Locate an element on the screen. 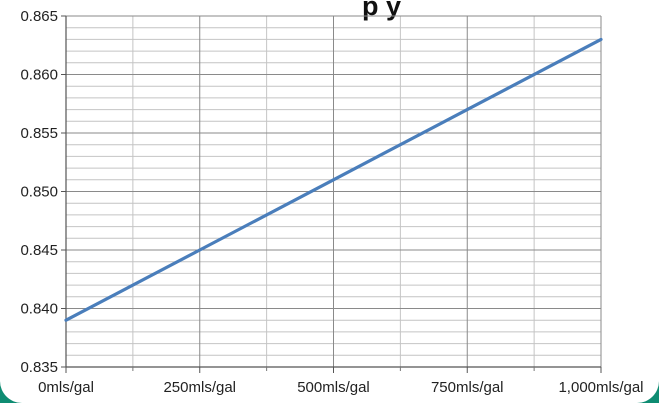 This screenshot has width=659, height=403. y-tick-label: 0.860 is located at coordinates (39, 75).